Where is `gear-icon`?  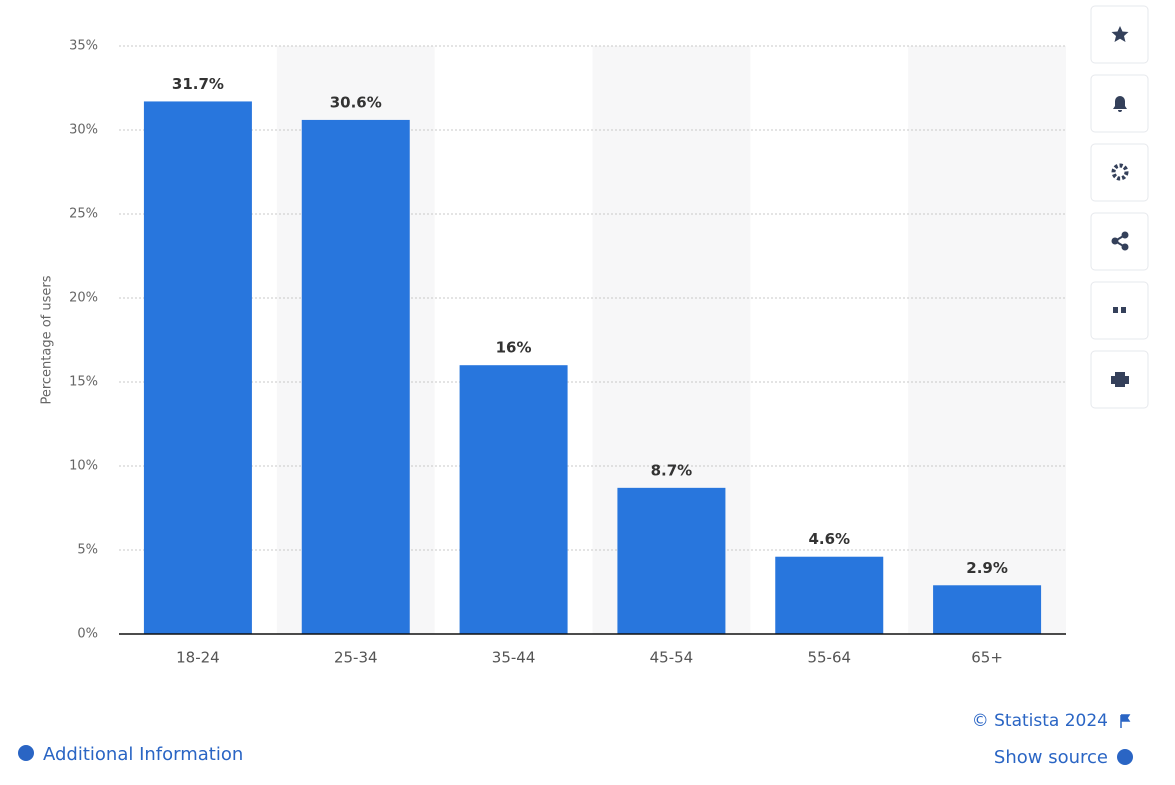
gear-icon is located at coordinates (1120, 172).